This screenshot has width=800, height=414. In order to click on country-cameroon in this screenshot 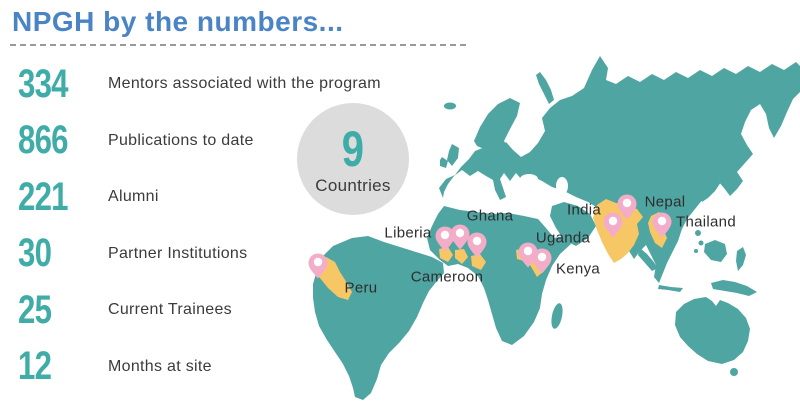, I will do `click(478, 262)`.